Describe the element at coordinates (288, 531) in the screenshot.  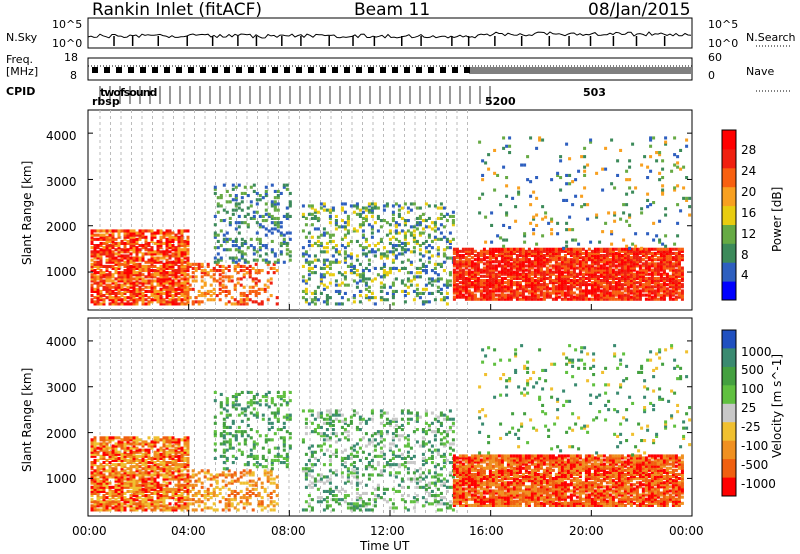
I see `xtick-0800: 08:00` at that location.